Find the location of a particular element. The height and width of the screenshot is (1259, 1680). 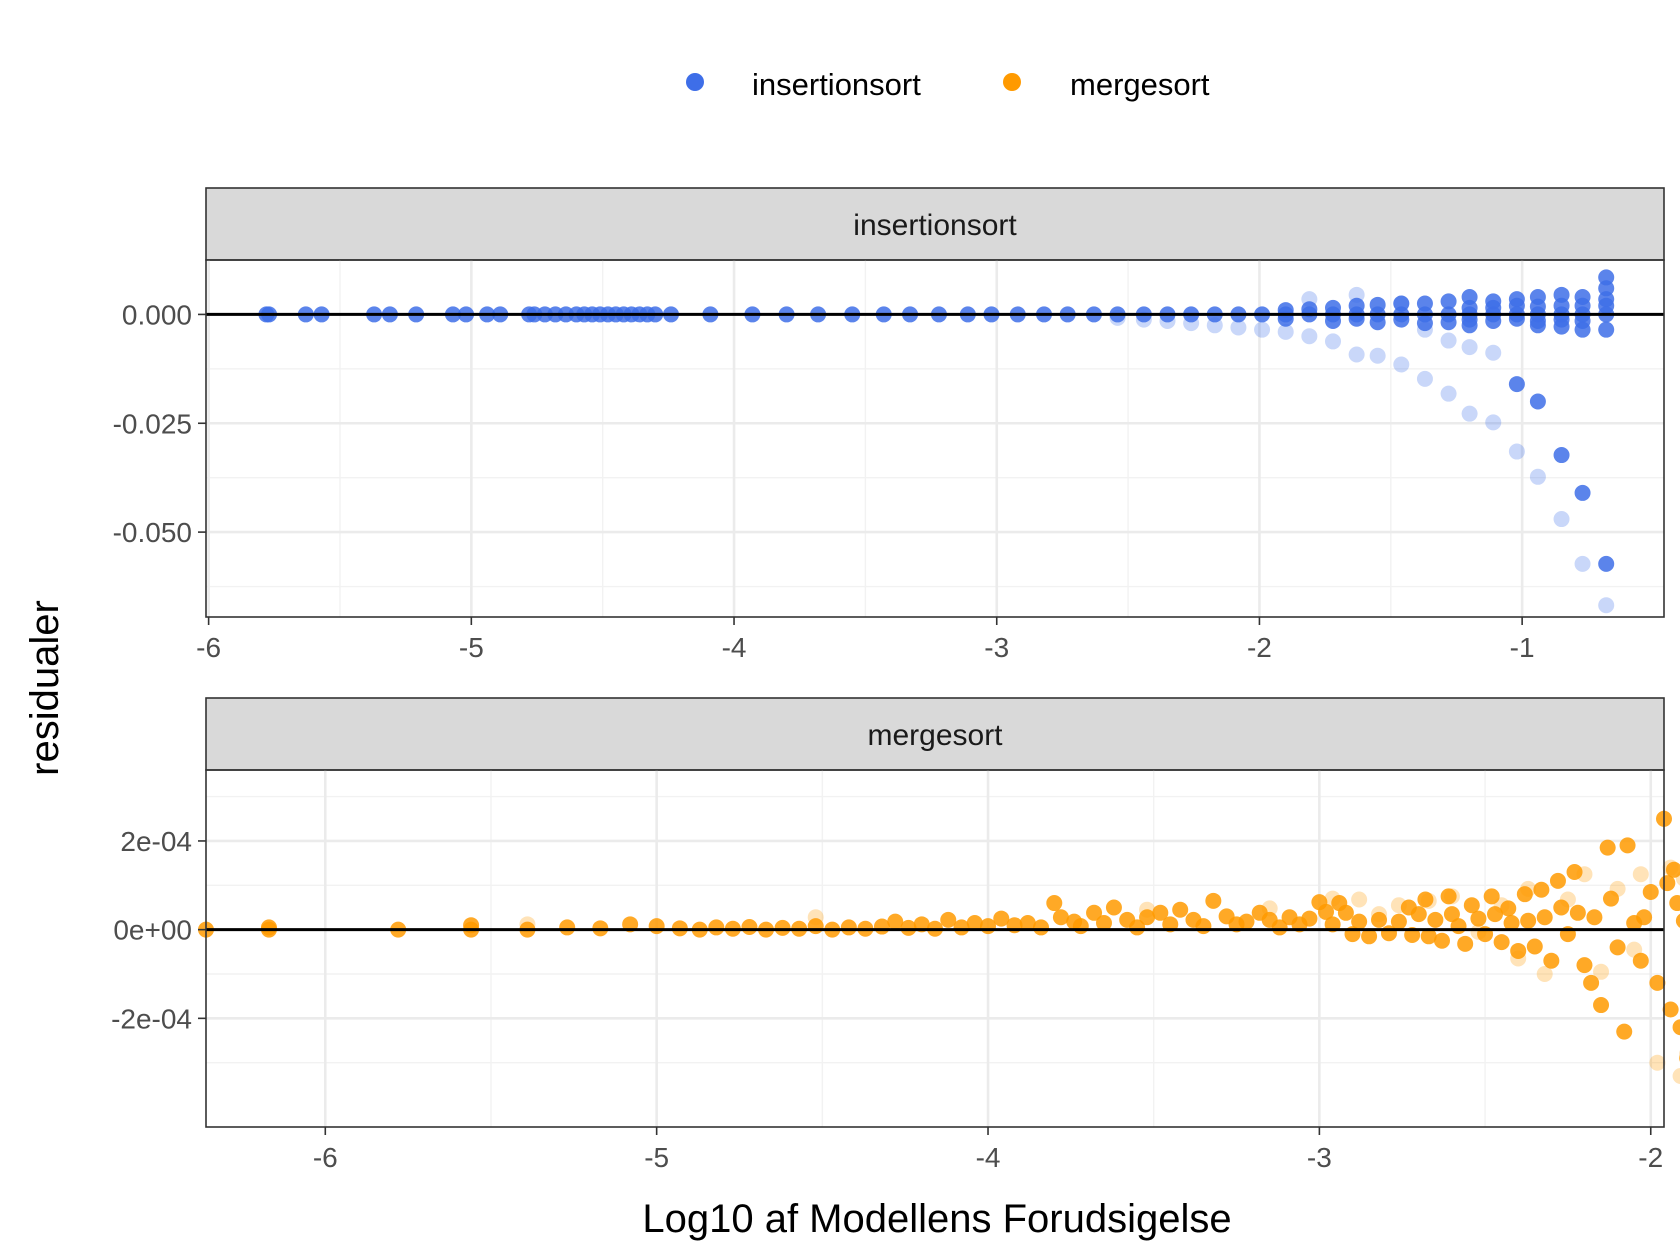

y-tick-label: -0.050 is located at coordinates (152, 532).